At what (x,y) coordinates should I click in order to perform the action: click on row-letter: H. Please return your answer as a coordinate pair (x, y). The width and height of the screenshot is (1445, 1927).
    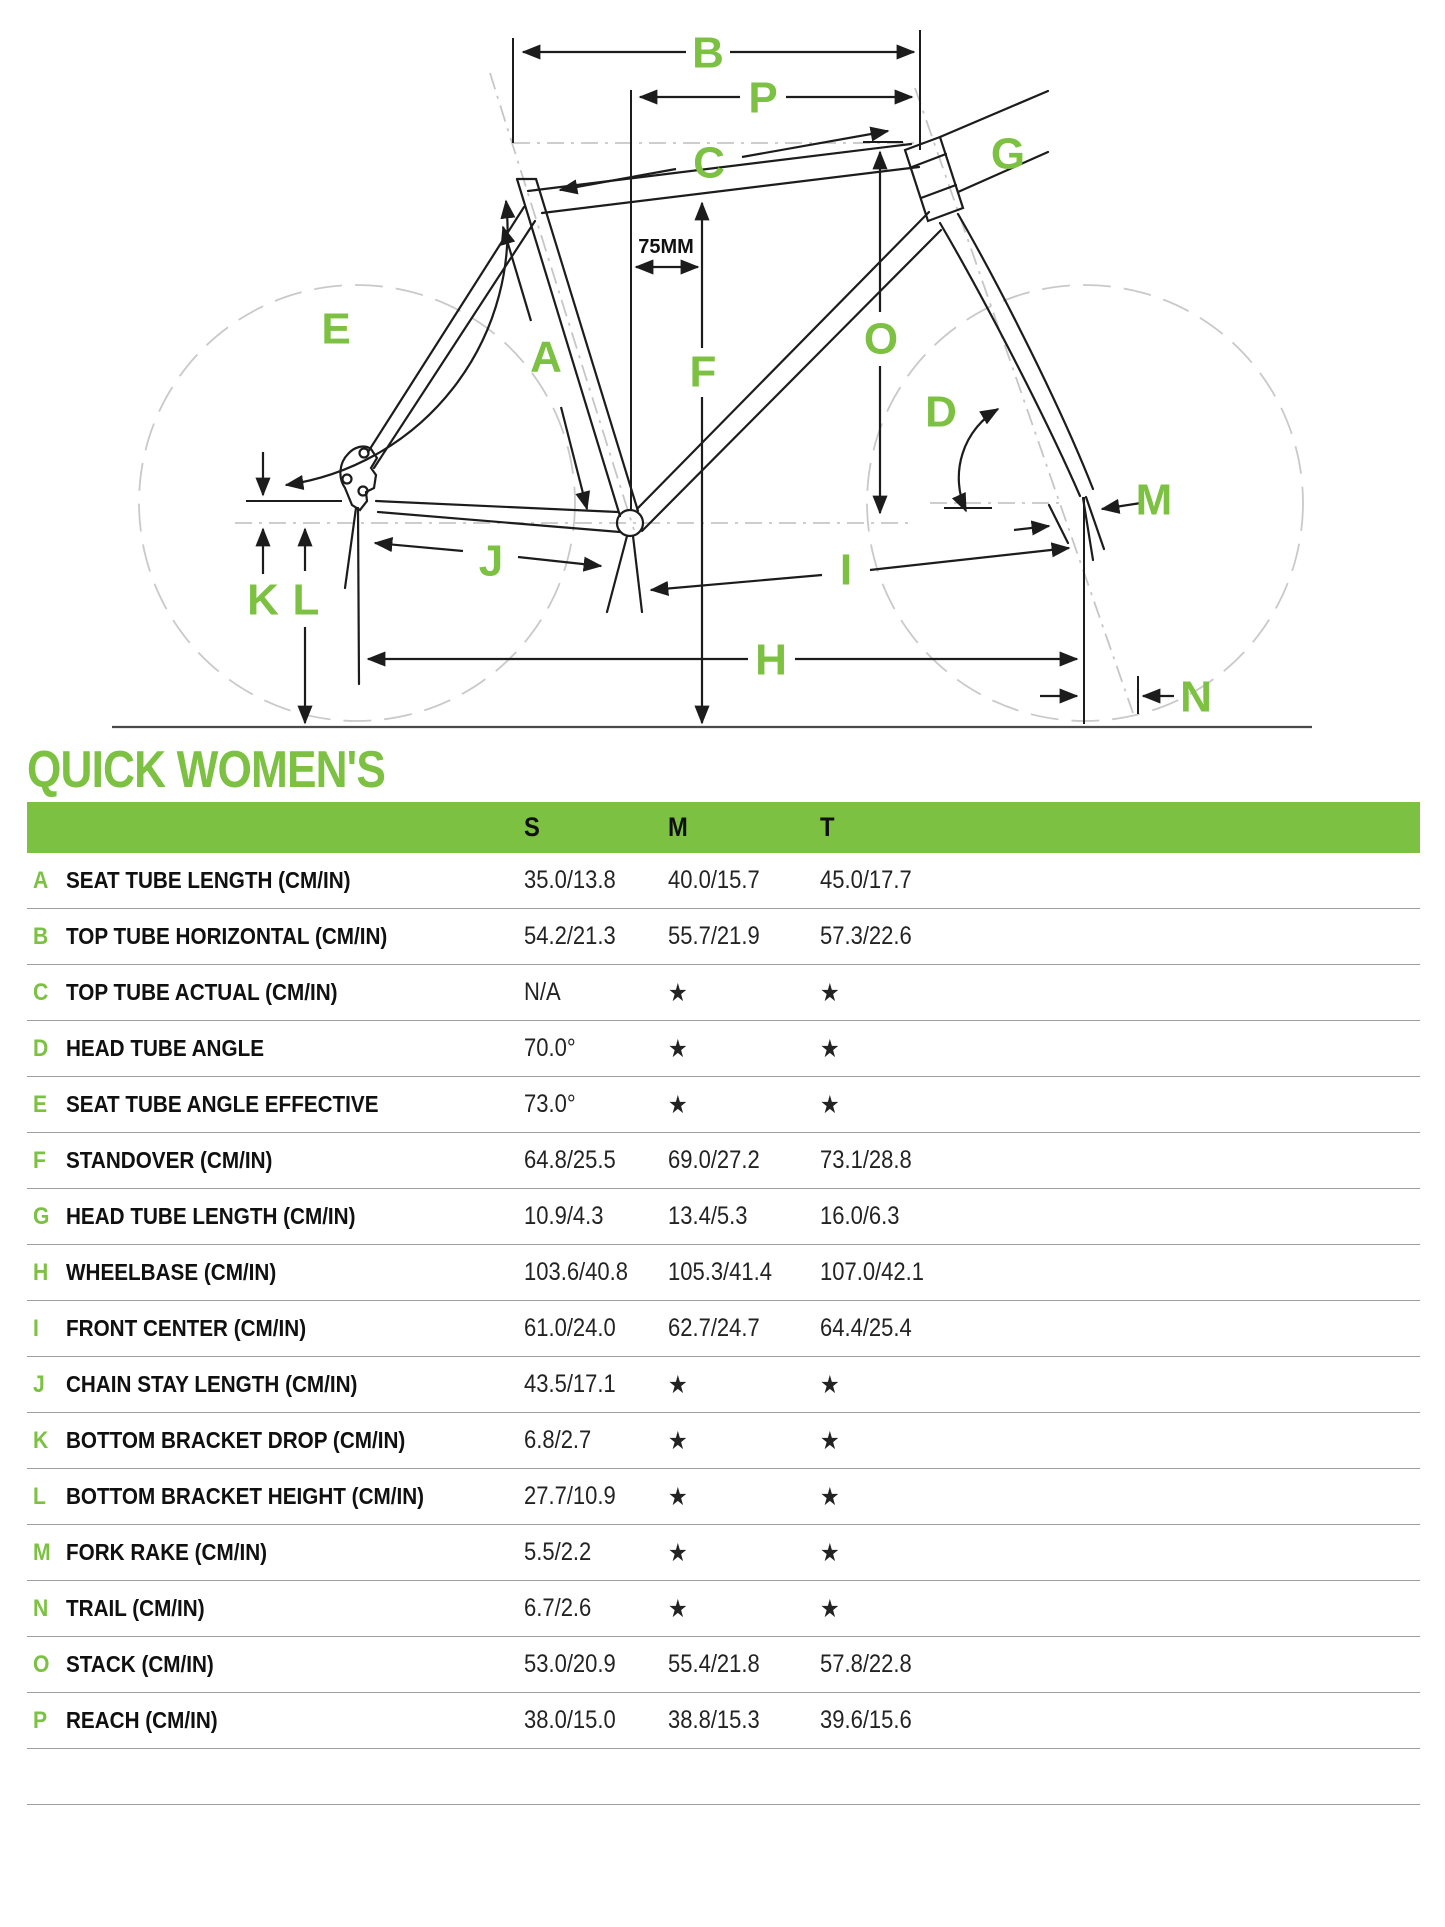
    Looking at the image, I should click on (41, 1272).